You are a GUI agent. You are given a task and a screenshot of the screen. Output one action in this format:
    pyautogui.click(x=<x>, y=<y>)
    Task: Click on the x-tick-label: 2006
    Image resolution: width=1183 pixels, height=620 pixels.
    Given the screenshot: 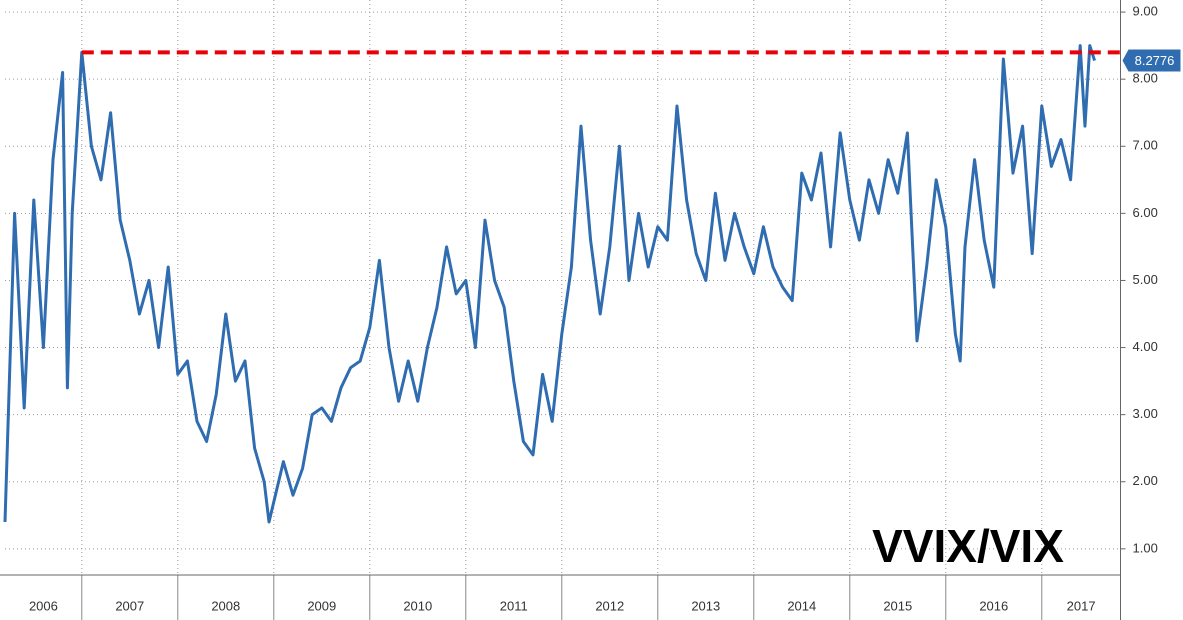 What is the action you would take?
    pyautogui.click(x=43, y=605)
    